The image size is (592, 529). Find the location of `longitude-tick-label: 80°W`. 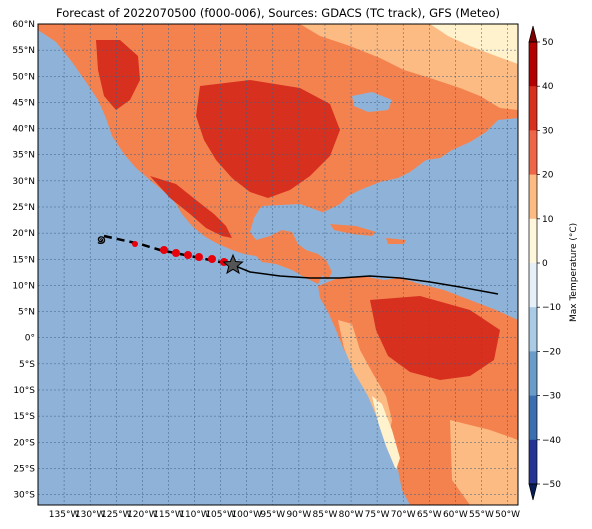

longitude-tick-label: 80°W is located at coordinates (351, 515).